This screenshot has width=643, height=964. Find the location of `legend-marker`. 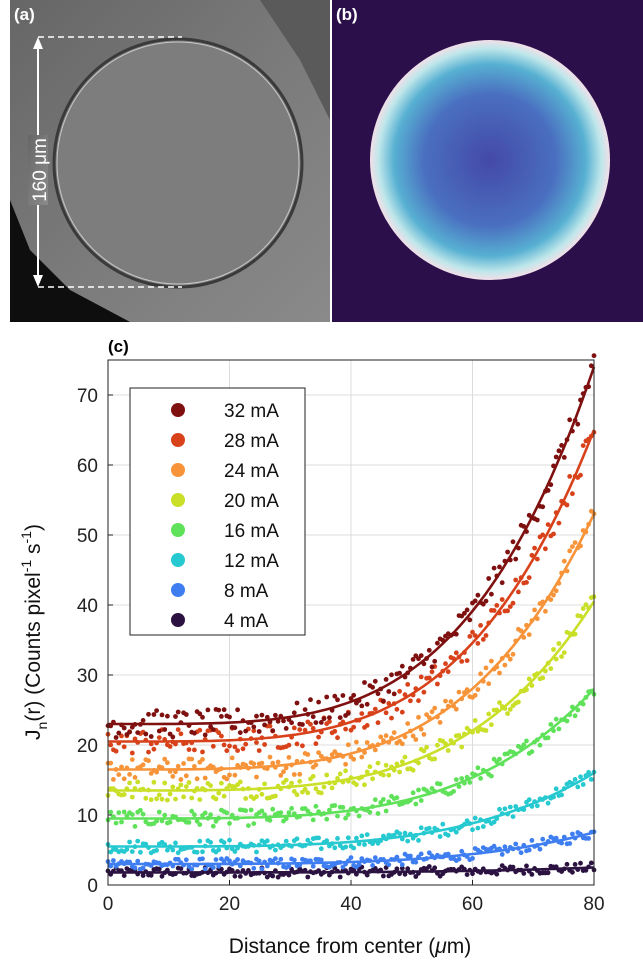

legend-marker is located at coordinates (178, 560).